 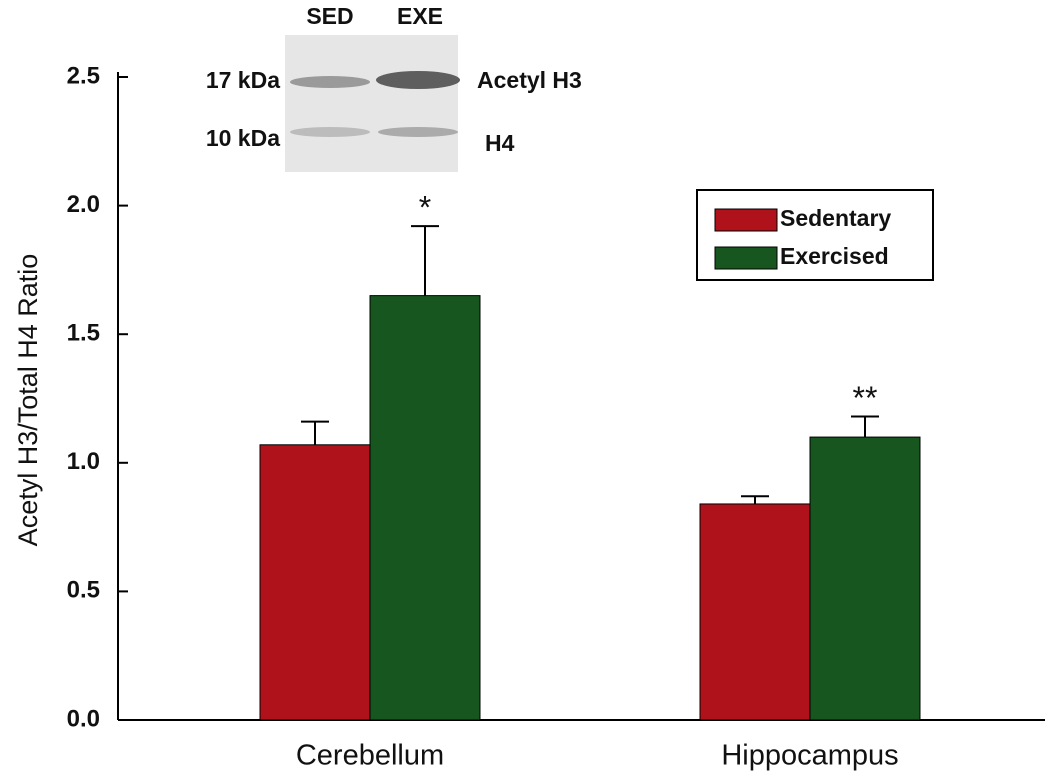 What do you see at coordinates (243, 138) in the screenshot?
I see `marker-label: 10 kDa` at bounding box center [243, 138].